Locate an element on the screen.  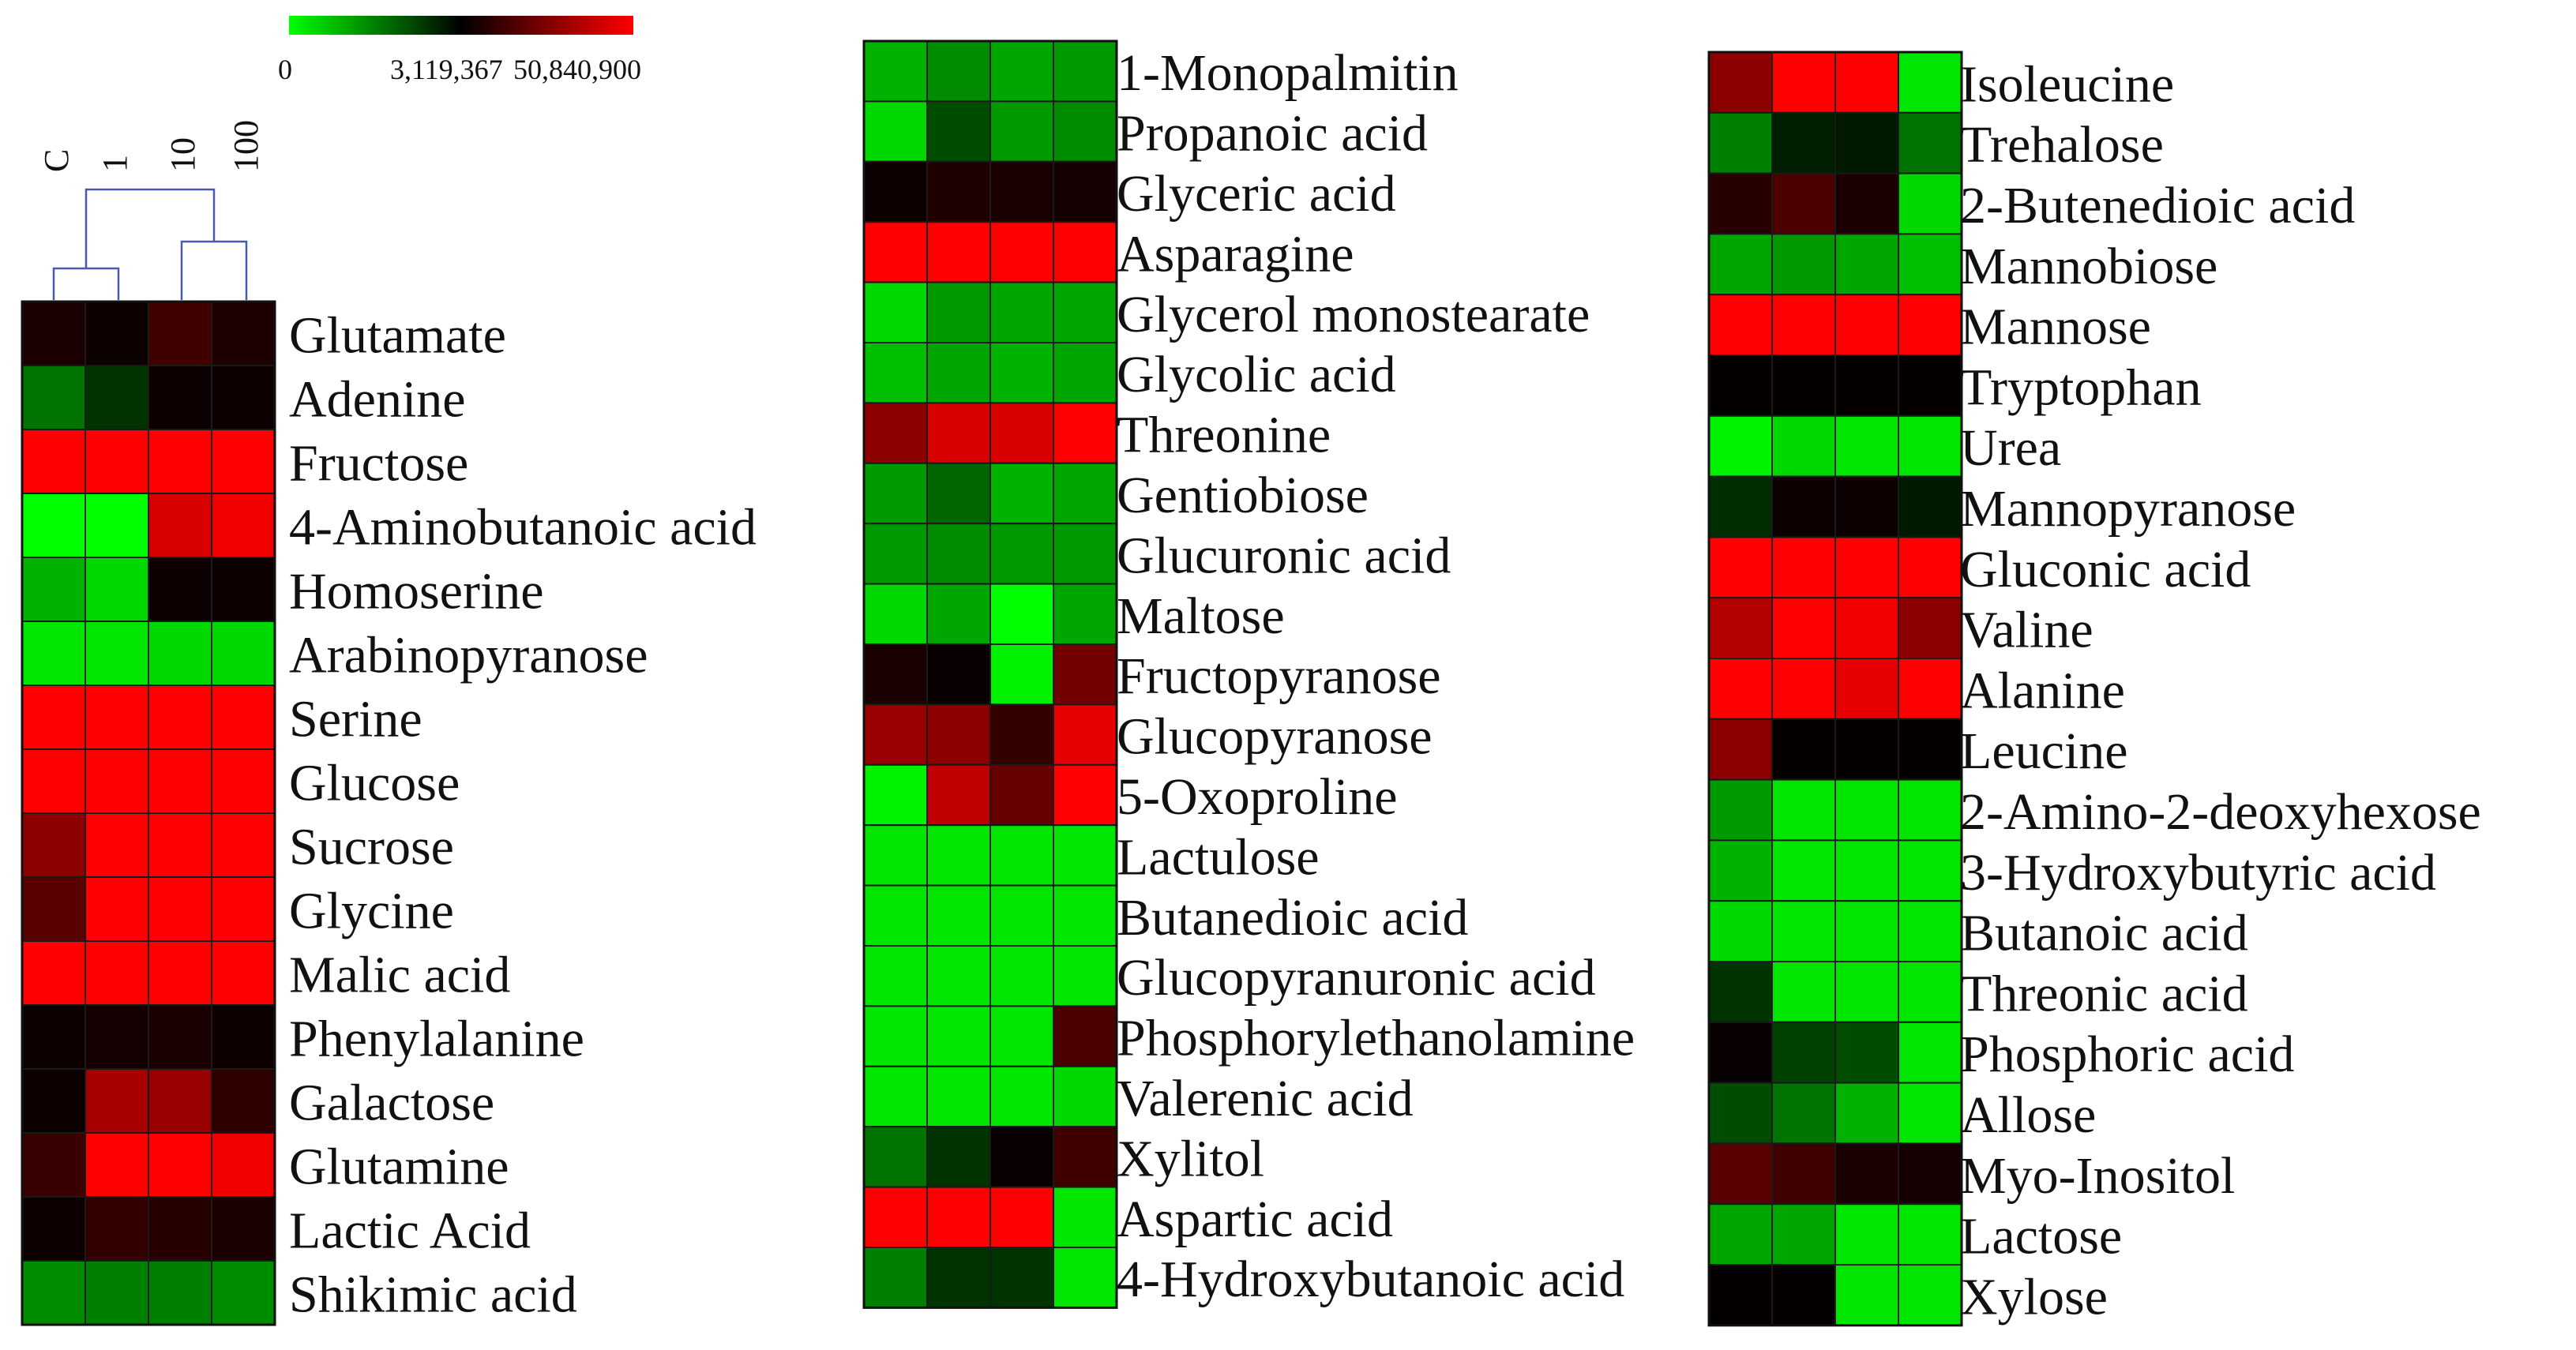
dendrogram-root is located at coordinates (150, 228).